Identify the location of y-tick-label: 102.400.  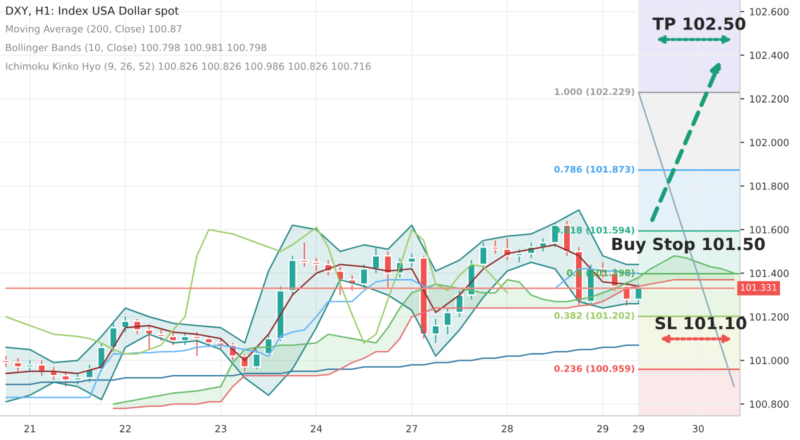
(769, 55).